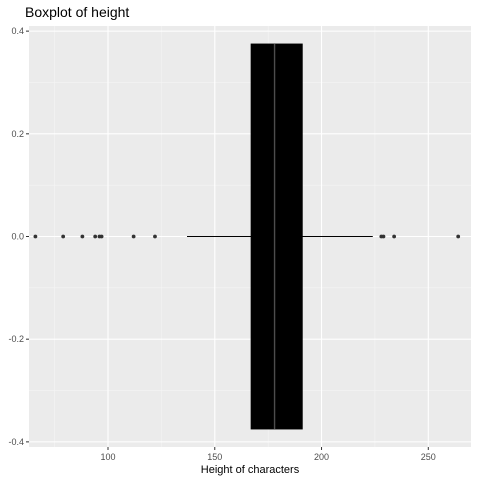 This screenshot has height=480, width=480. I want to click on chart-title: Boxplot of height, so click(77, 12).